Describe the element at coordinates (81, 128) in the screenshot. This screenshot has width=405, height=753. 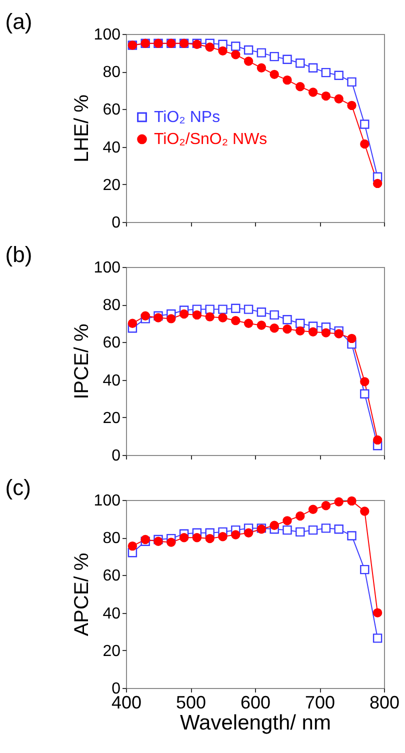
I see `y-axis-title: LHE/ %` at that location.